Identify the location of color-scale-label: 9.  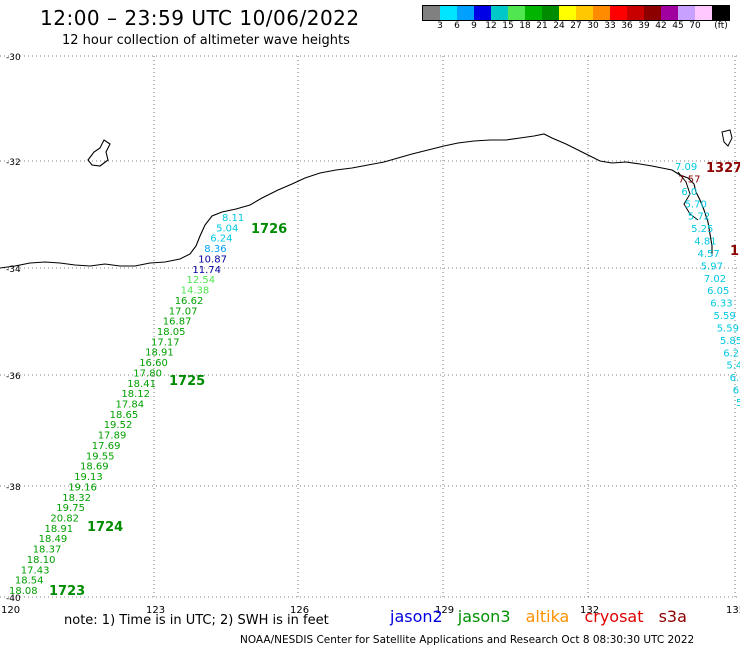
(474, 26).